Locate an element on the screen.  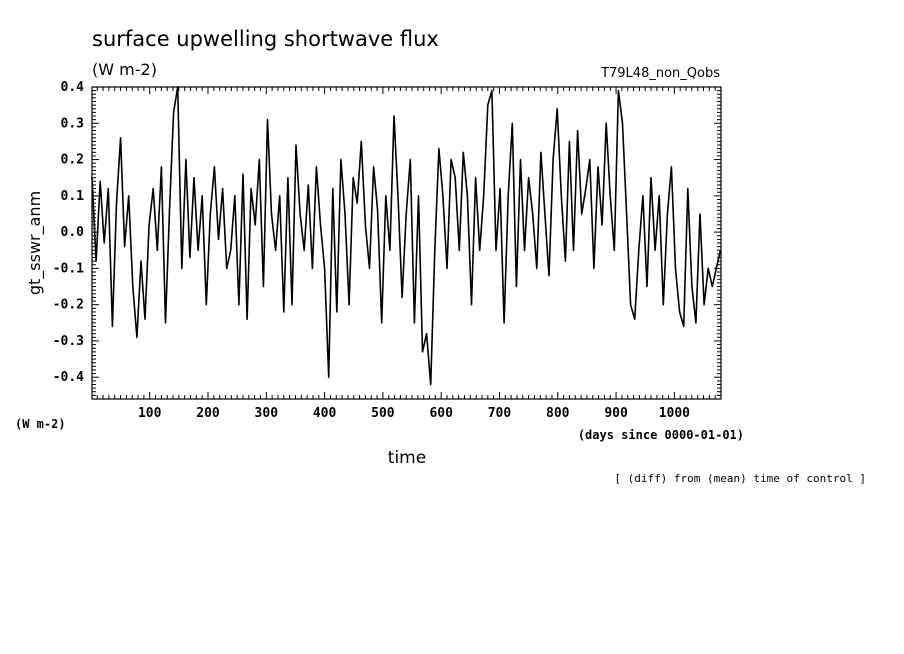
x-axis-units: (days since 0000-01-01) is located at coordinates (661, 435).